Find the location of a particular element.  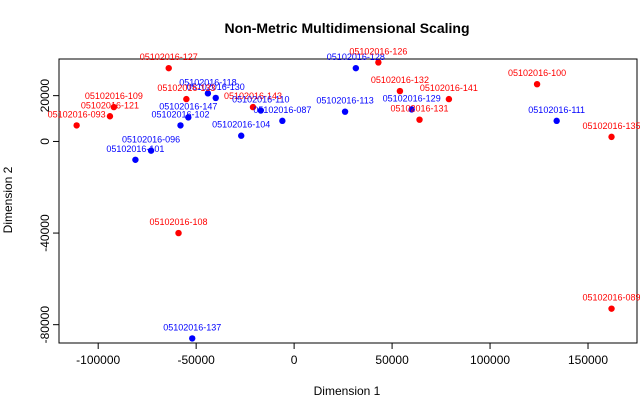

x-tick-label: 50000 is located at coordinates (392, 360).